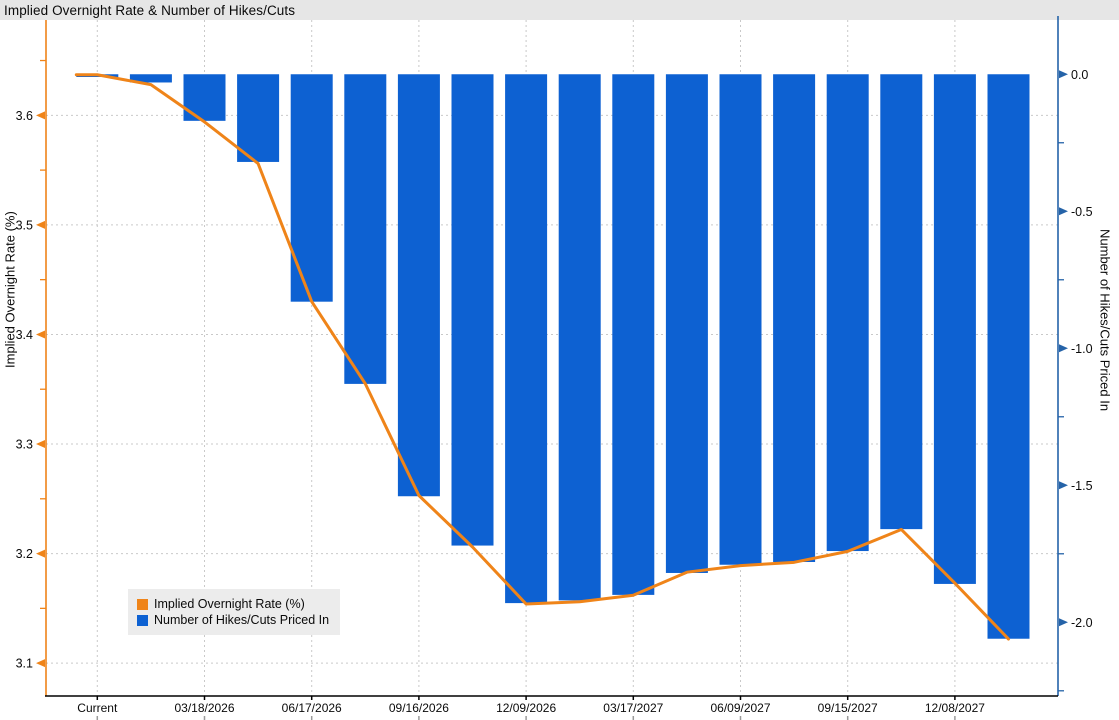 The image size is (1119, 720). I want to click on right-tick-label: -1.5, so click(1082, 486).